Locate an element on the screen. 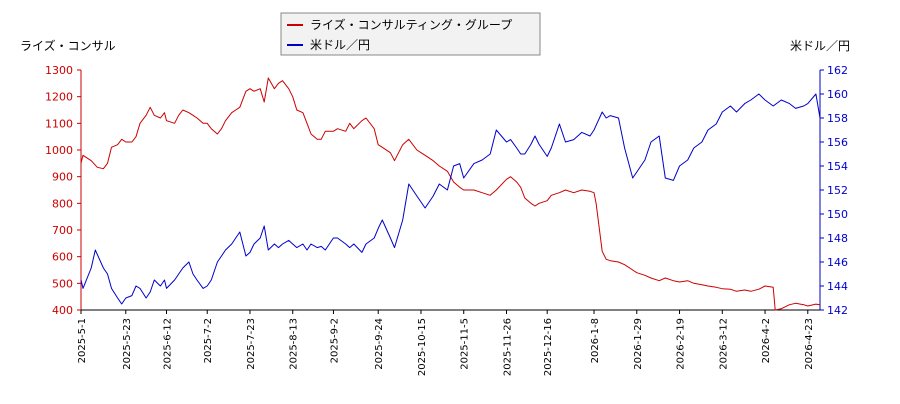  x-tick-label: 2025-11-5 is located at coordinates (465, 344).